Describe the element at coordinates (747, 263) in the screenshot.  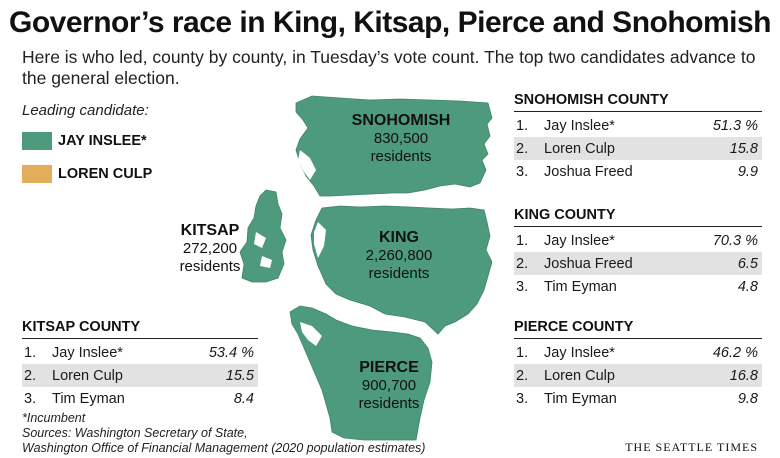
I see `vote-percent: 6.5` at that location.